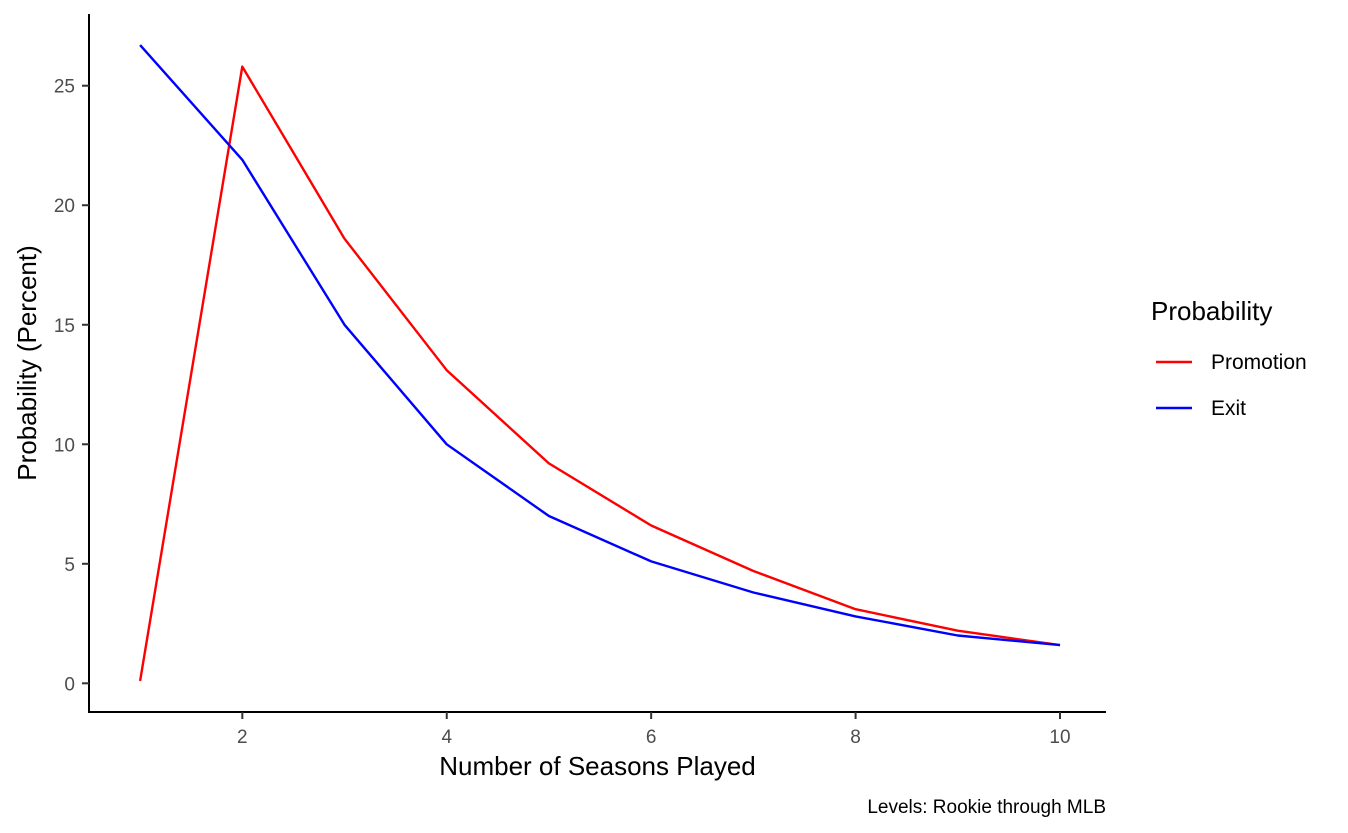 This screenshot has height=833, width=1348. What do you see at coordinates (1231, 385) in the screenshot?
I see `legend-items: Promotion Exit` at bounding box center [1231, 385].